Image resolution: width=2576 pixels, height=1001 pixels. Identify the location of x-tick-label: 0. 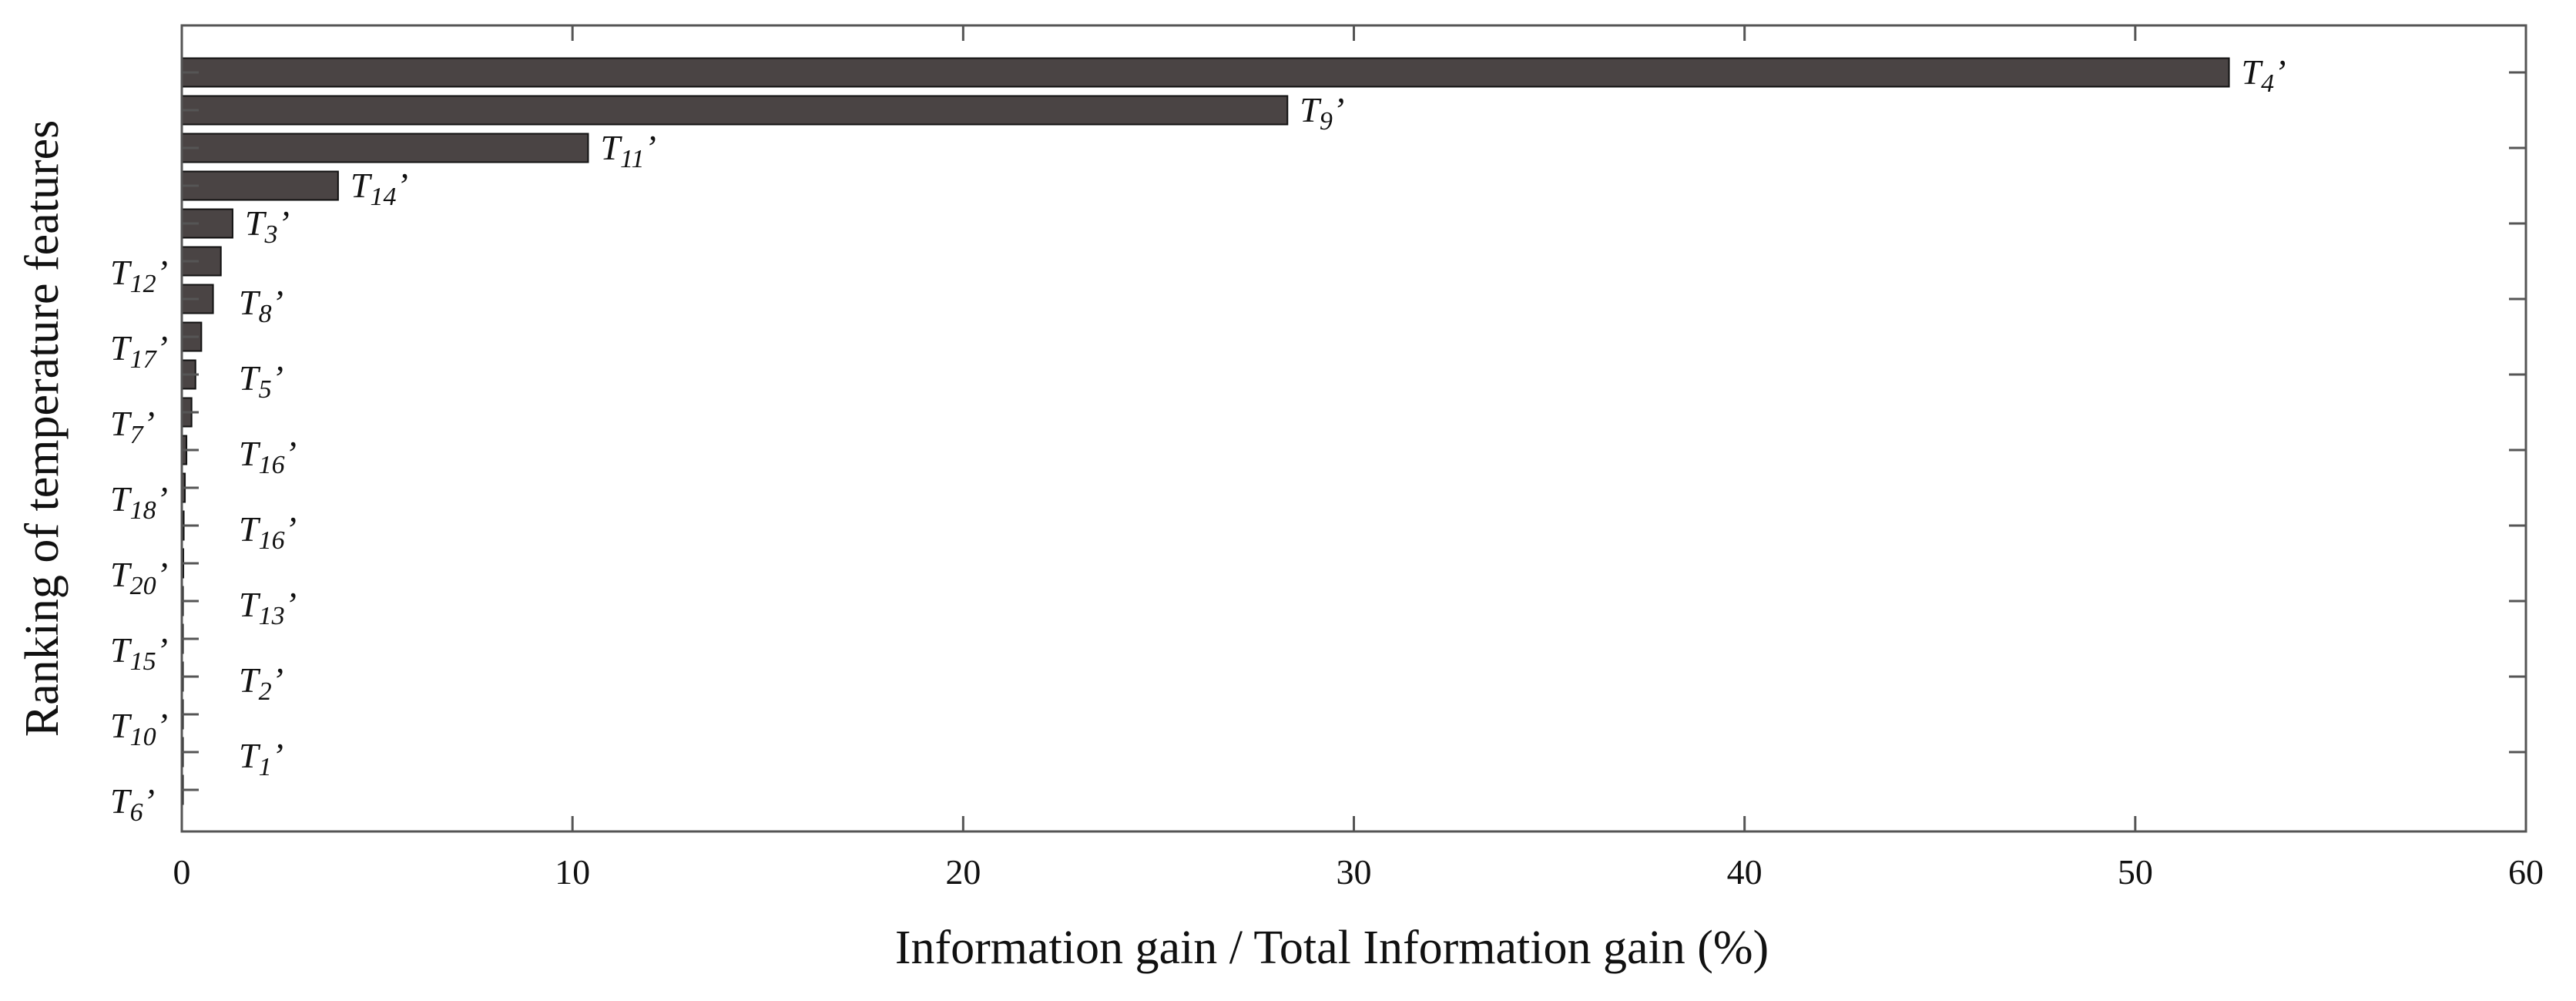
(182, 872).